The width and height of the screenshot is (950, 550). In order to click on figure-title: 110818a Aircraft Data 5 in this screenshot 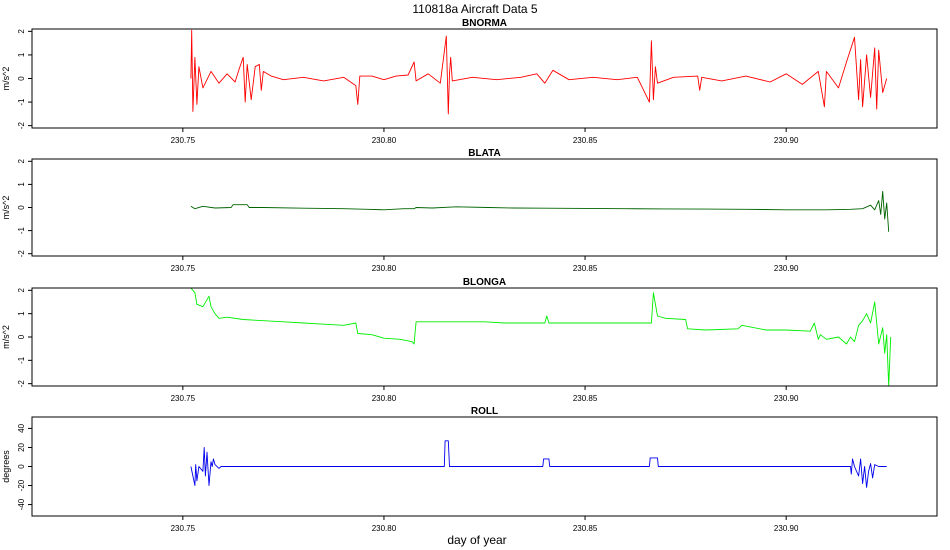, I will do `click(475, 9)`.